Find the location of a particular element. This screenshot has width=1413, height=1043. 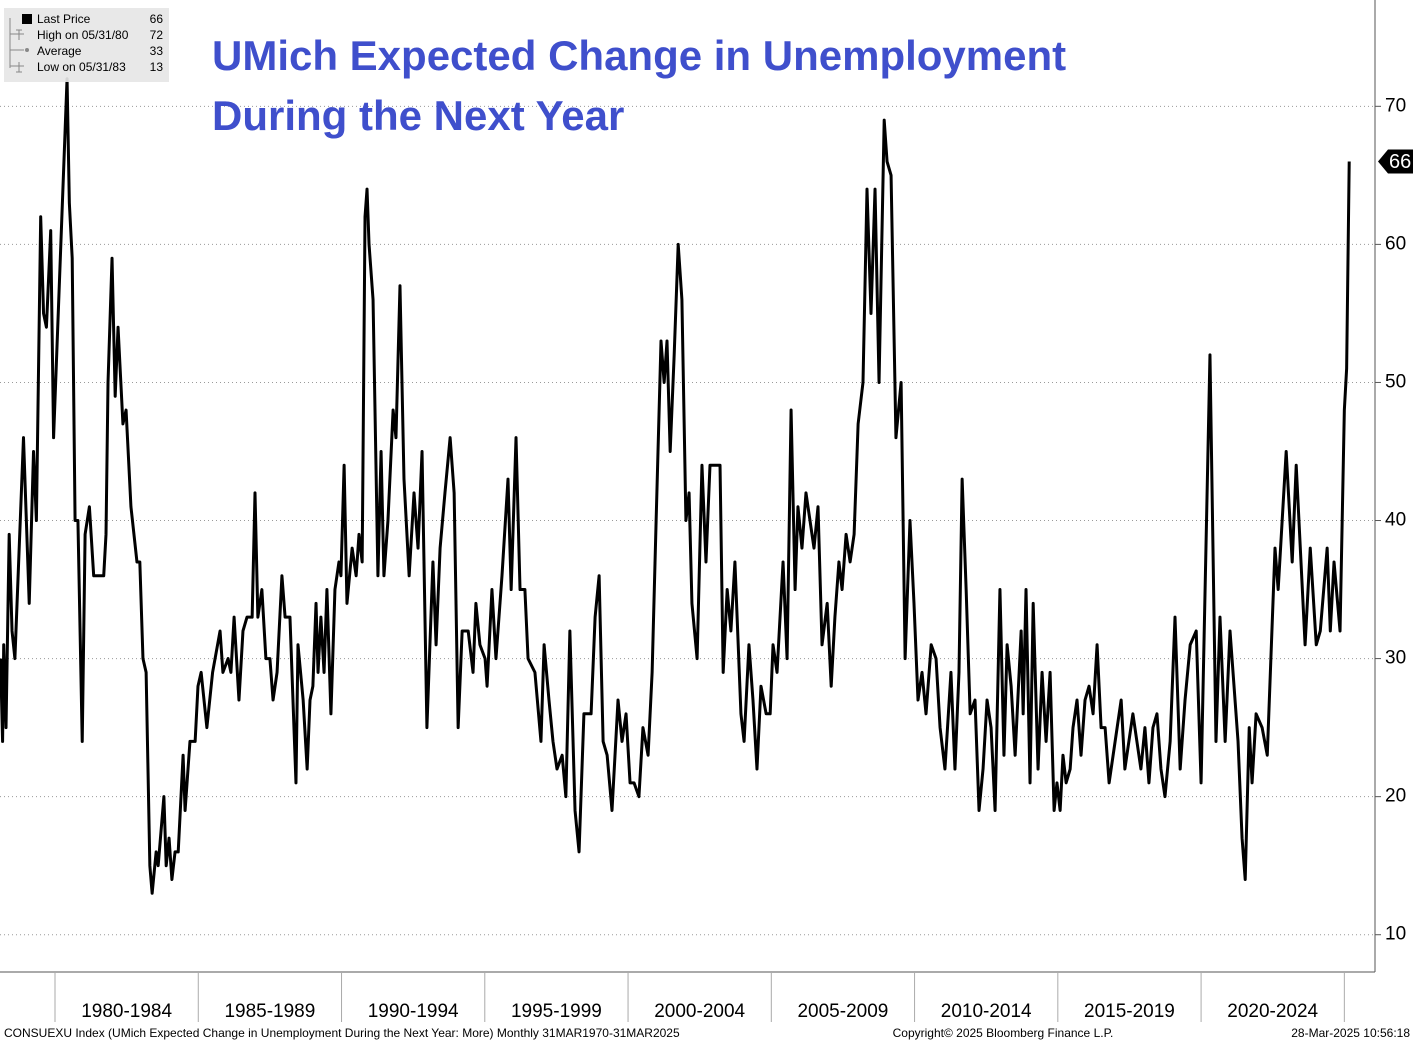

y-tick-label: 30 is located at coordinates (1395, 658).